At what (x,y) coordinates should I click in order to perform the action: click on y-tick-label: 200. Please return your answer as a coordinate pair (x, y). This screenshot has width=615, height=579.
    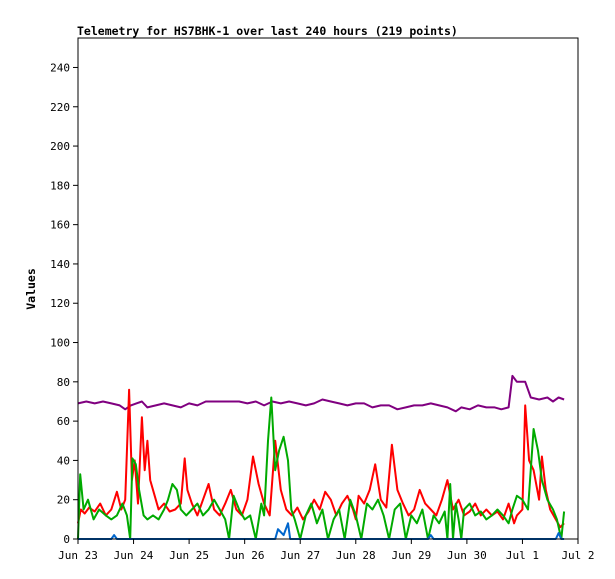
    Looking at the image, I should click on (60, 146).